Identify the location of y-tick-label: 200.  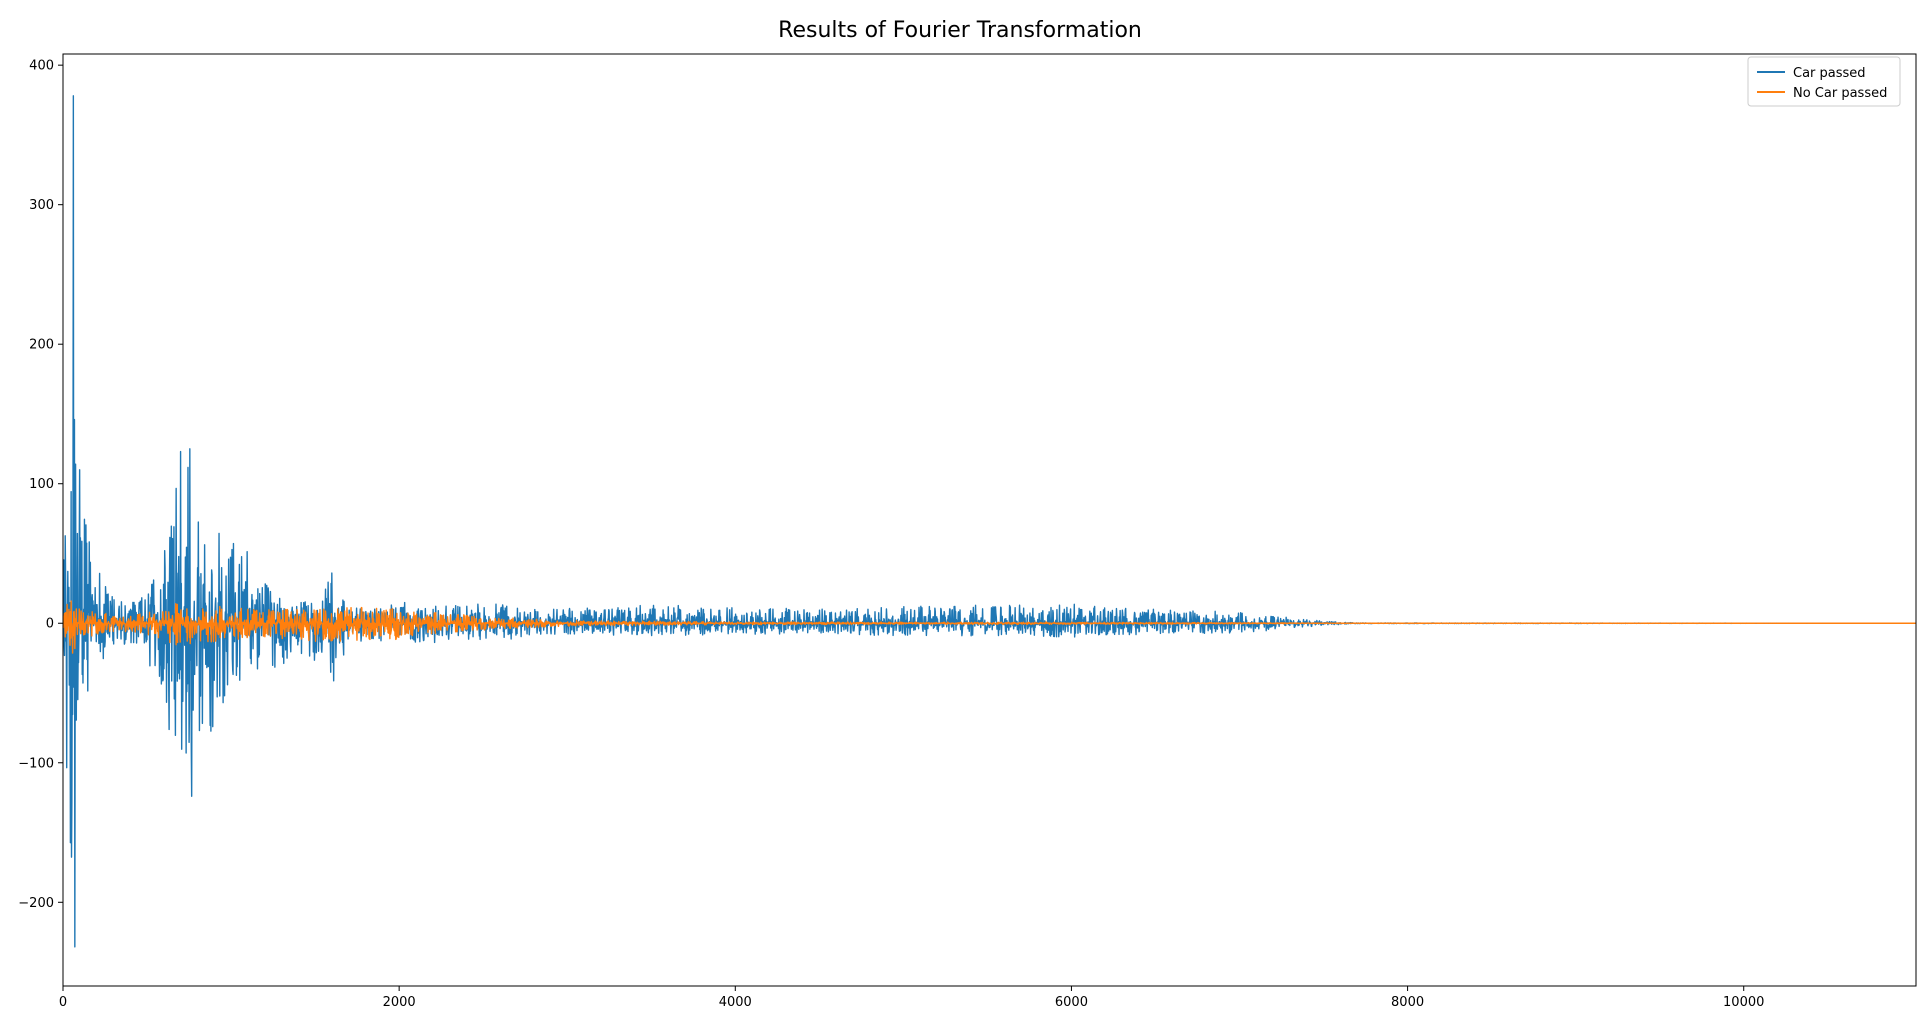
(41, 345).